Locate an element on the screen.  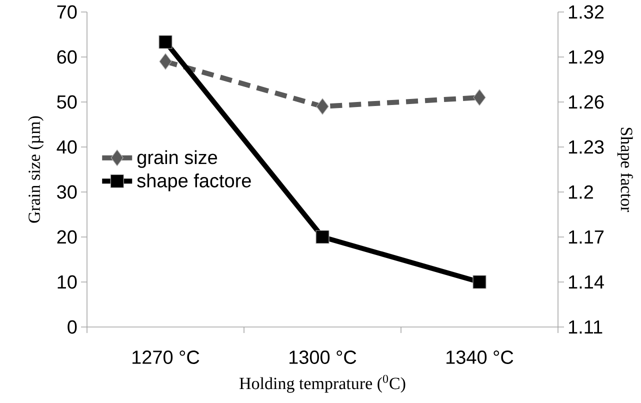
y2-tick-label: 1.17 is located at coordinates (586, 237).